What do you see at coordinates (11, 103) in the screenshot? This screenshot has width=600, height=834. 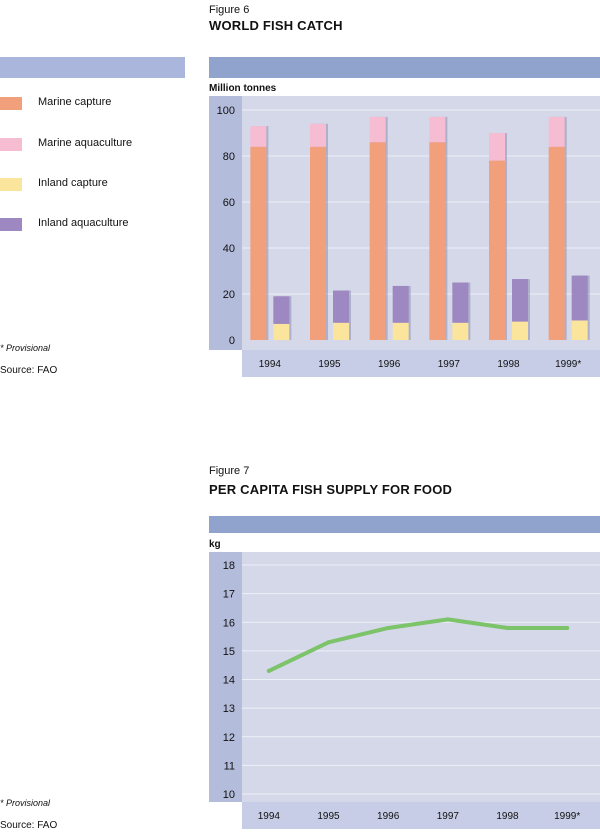 I see `marine-capture-swatch` at bounding box center [11, 103].